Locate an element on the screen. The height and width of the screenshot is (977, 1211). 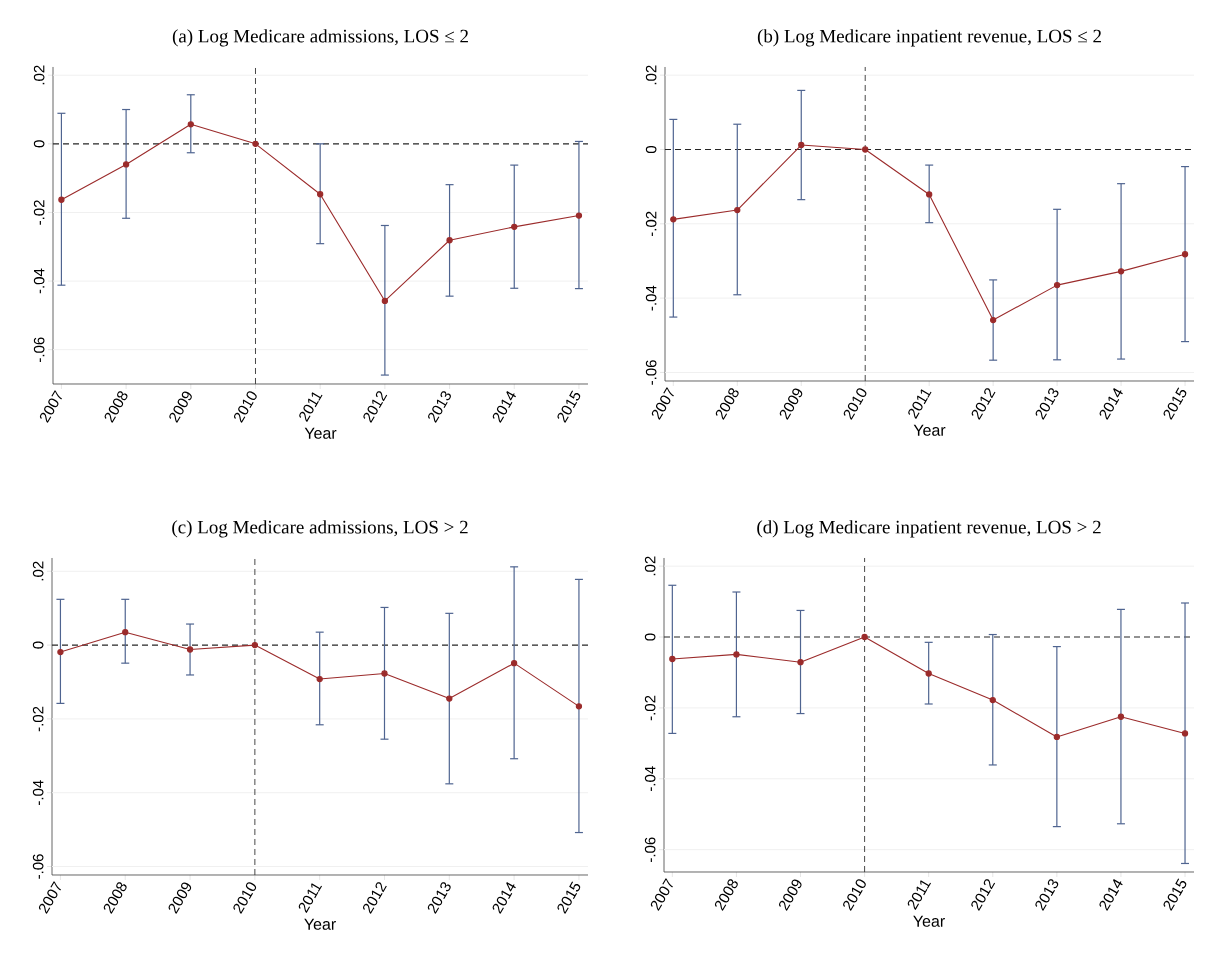
chart-title: (d) Log Medicare inpatient revenue, LOS > 2 is located at coordinates (929, 529).